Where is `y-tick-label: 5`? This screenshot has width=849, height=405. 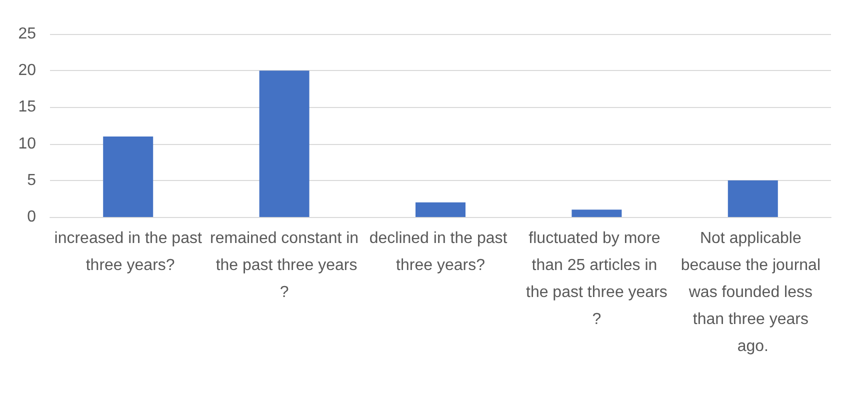 y-tick-label: 5 is located at coordinates (31, 180).